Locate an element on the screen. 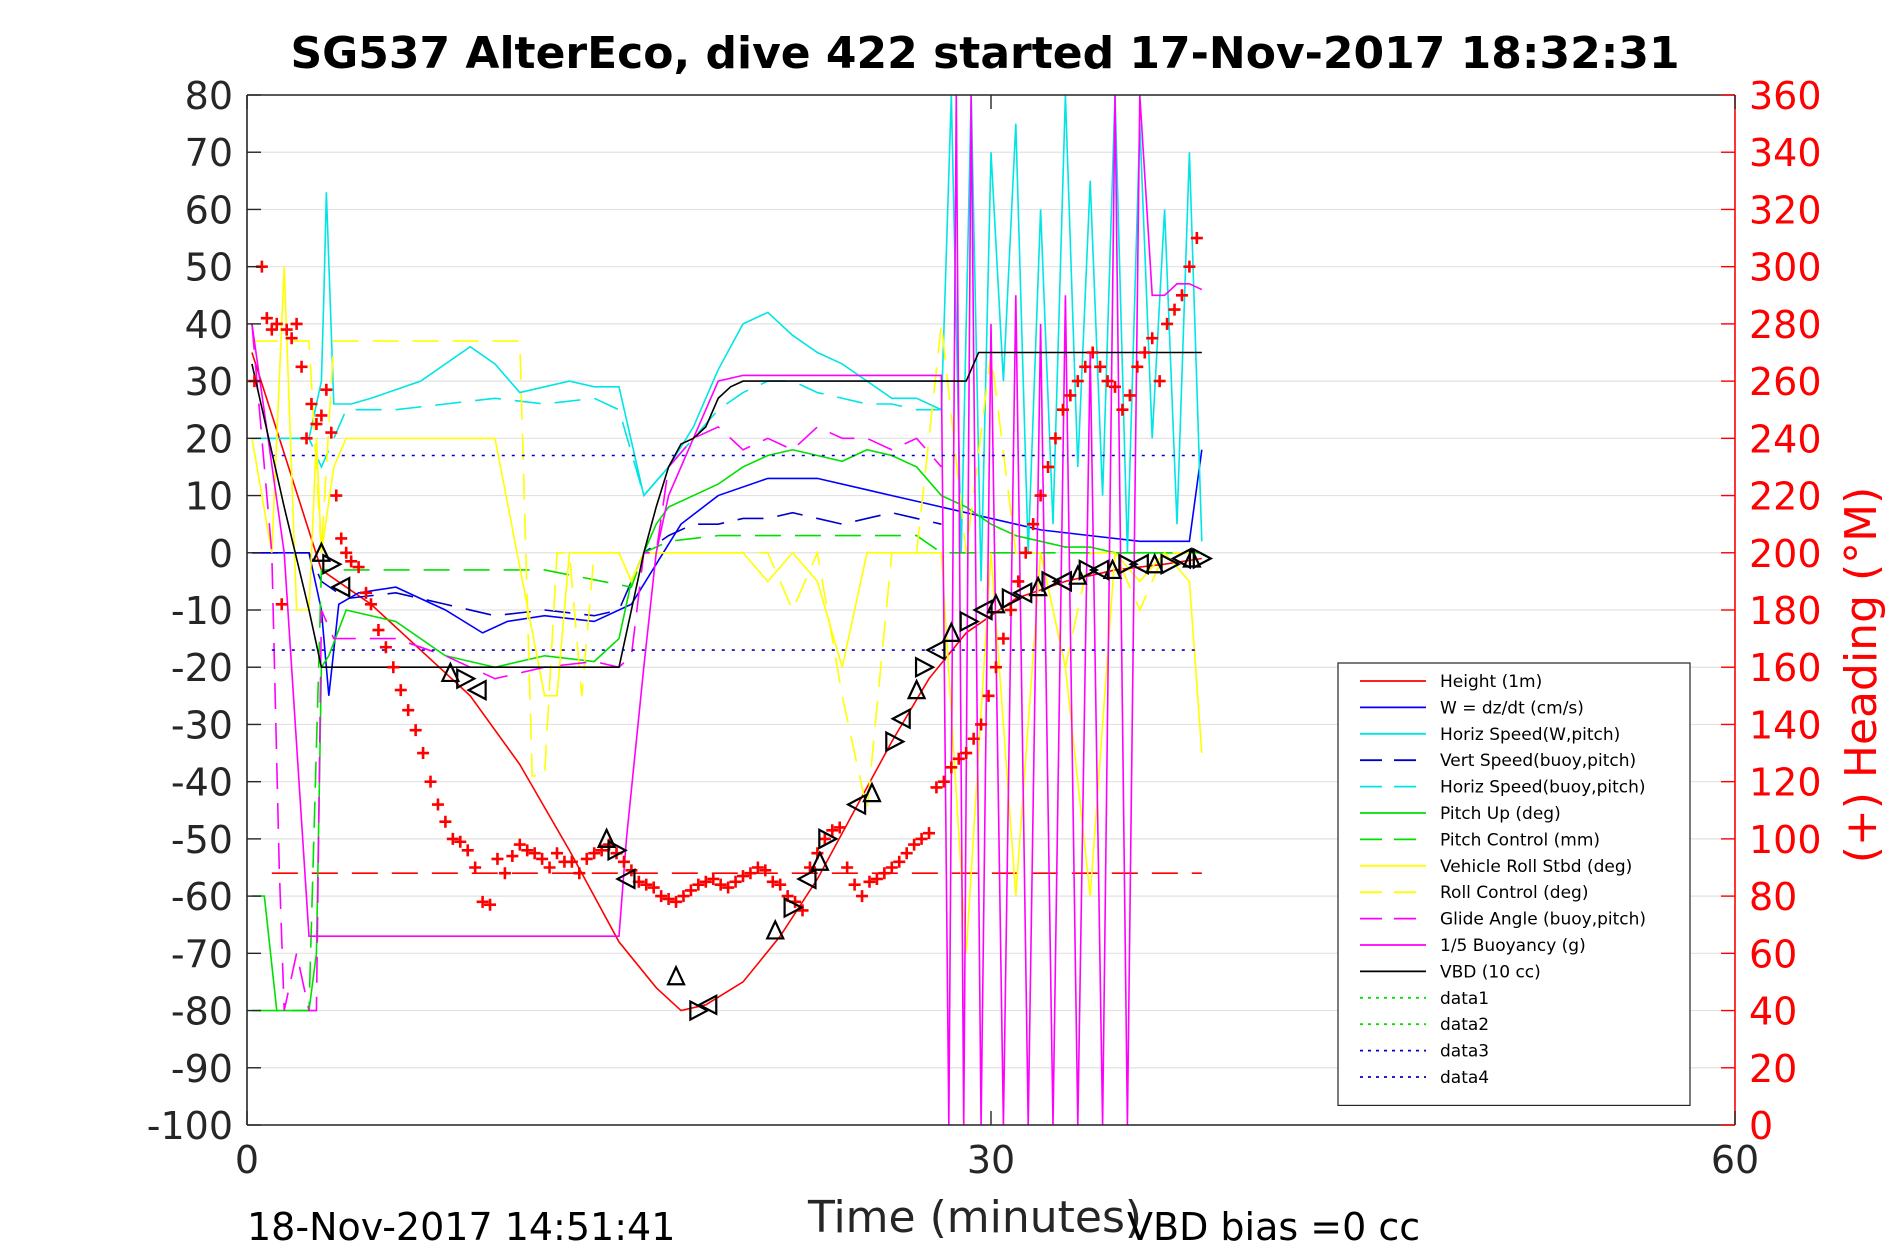 This screenshot has height=1260, width=1890. y2-tick-label: 260 is located at coordinates (1785, 382).